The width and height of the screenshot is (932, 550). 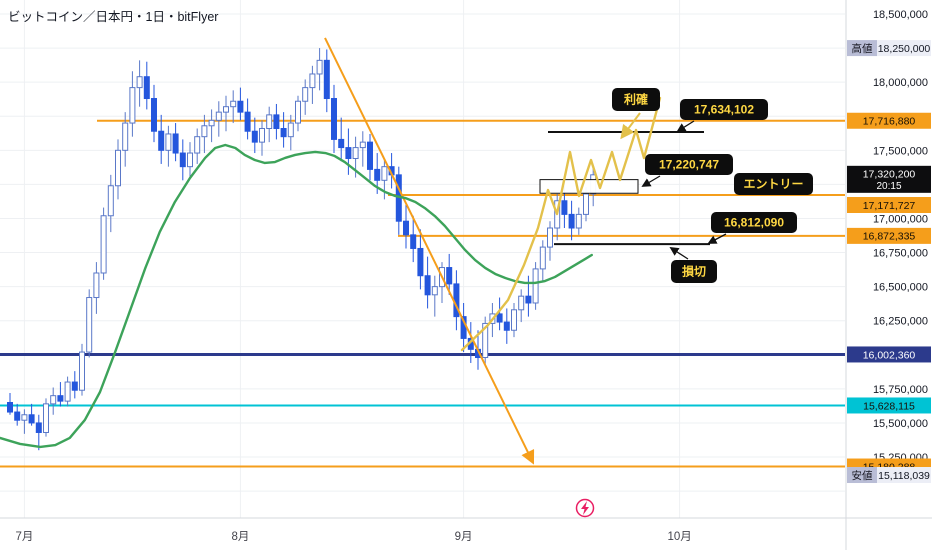 What do you see at coordinates (900, 15) in the screenshot?
I see `y-axis-label: 18,500,000` at bounding box center [900, 15].